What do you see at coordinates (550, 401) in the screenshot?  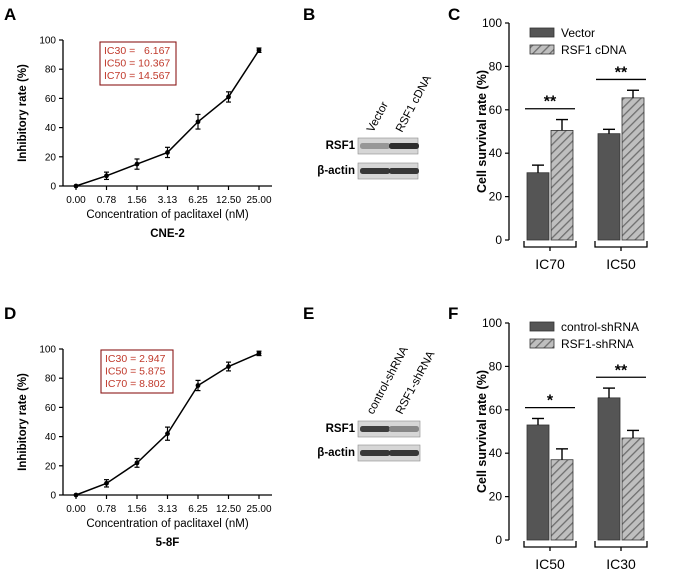 I see `significance-marker: *` at bounding box center [550, 401].